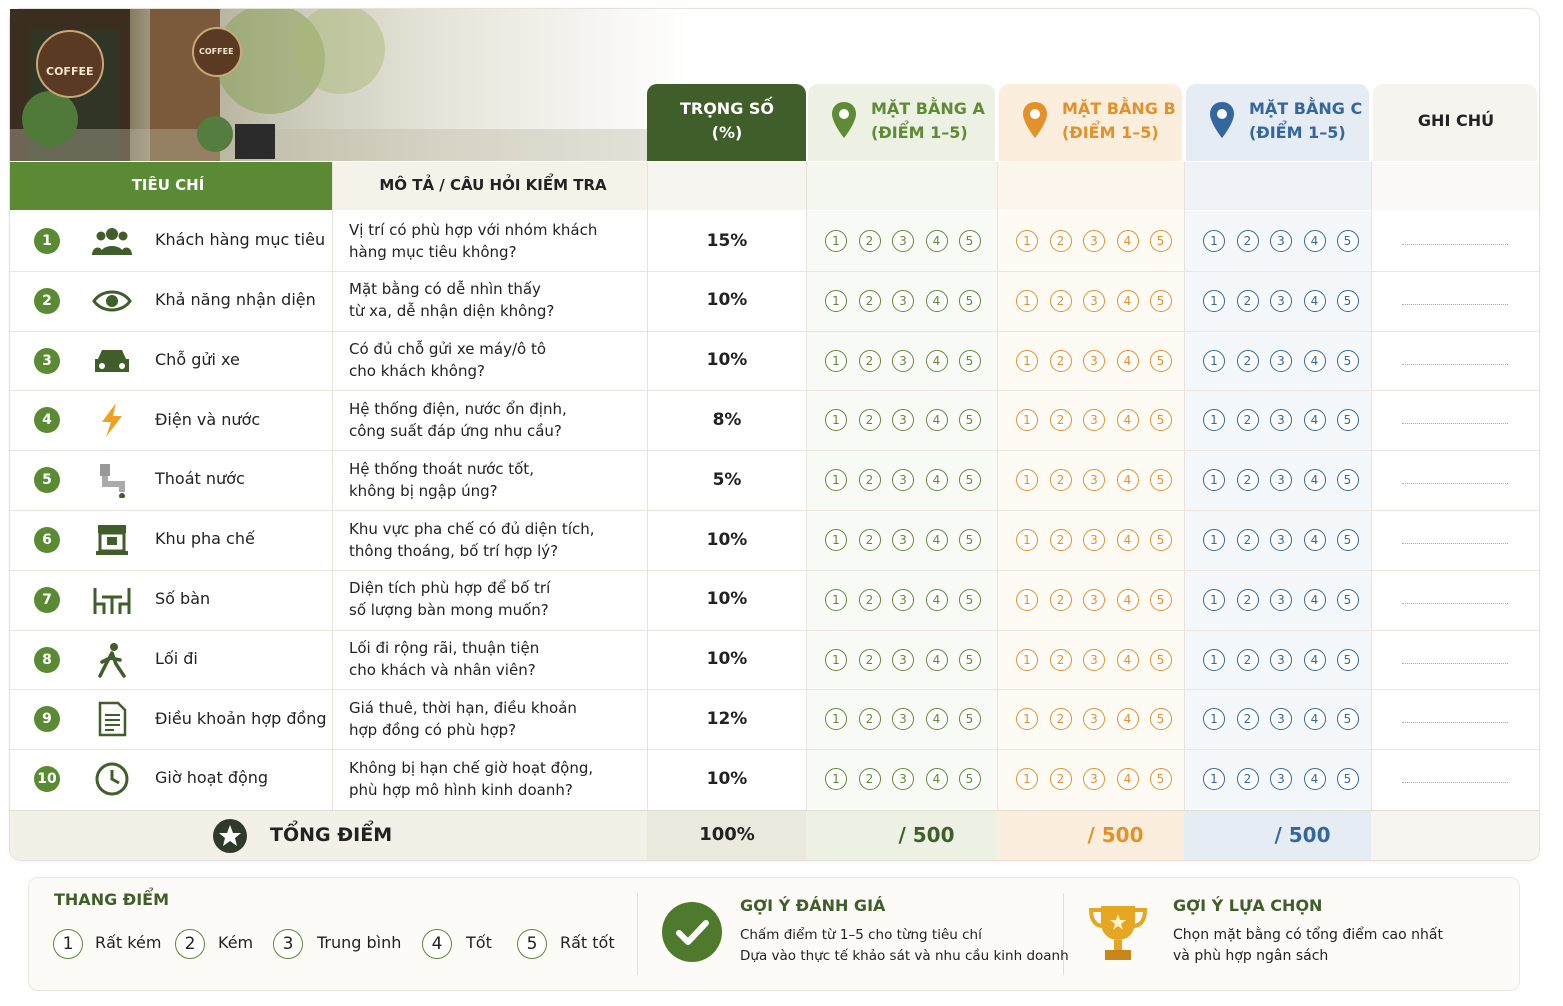  I want to click on total-site: / 500, so click(1302, 835).